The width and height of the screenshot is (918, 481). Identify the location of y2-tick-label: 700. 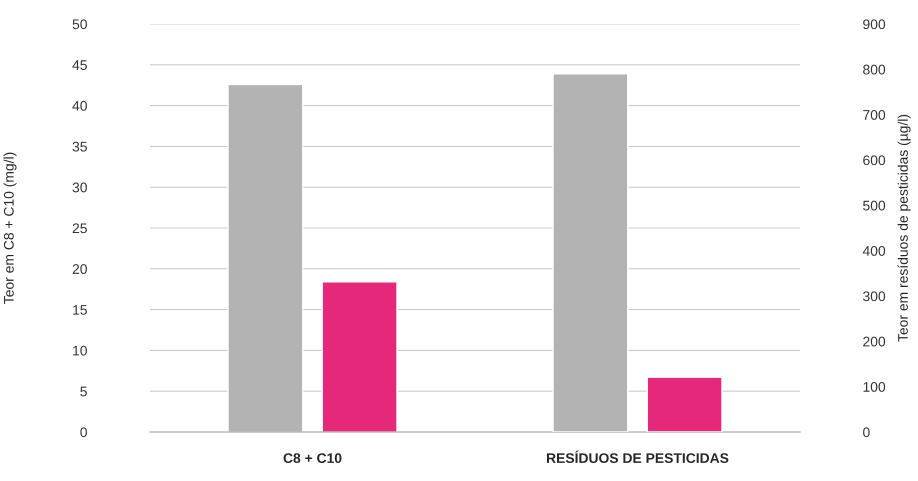
(874, 115).